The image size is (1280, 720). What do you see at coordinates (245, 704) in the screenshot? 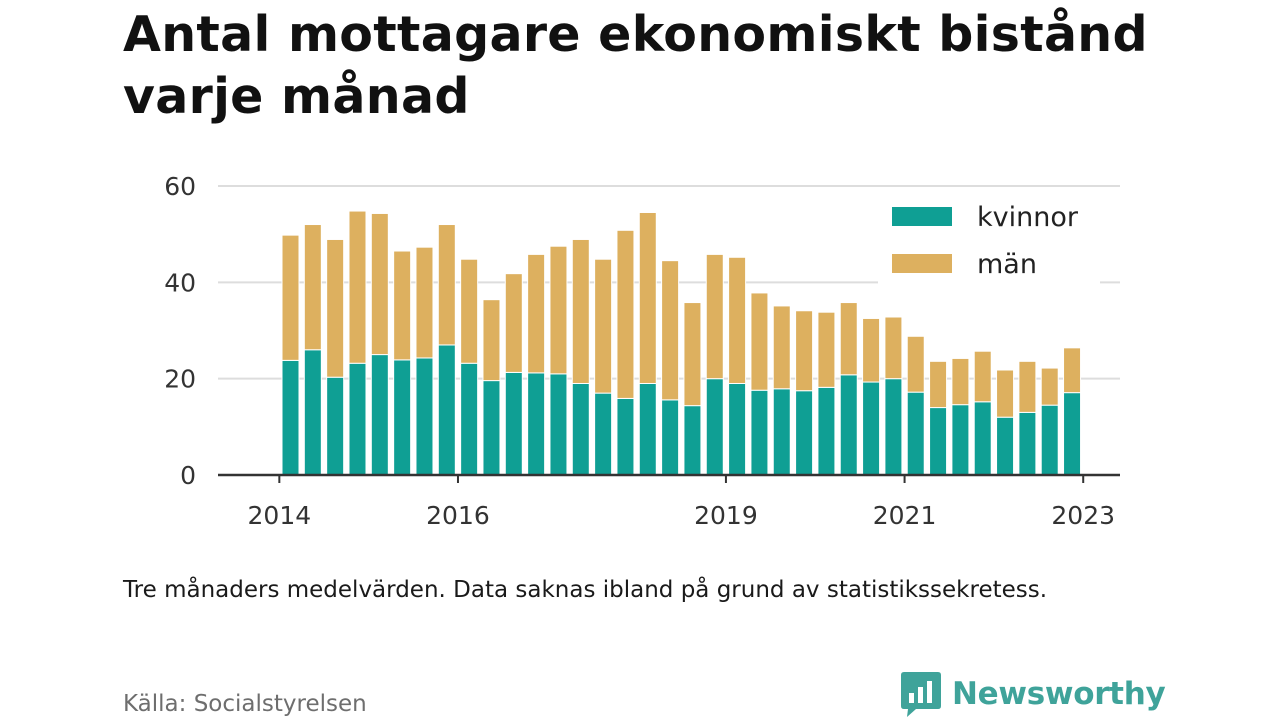
I see `source-credit: Källa: Socialstyrelsen` at bounding box center [245, 704].